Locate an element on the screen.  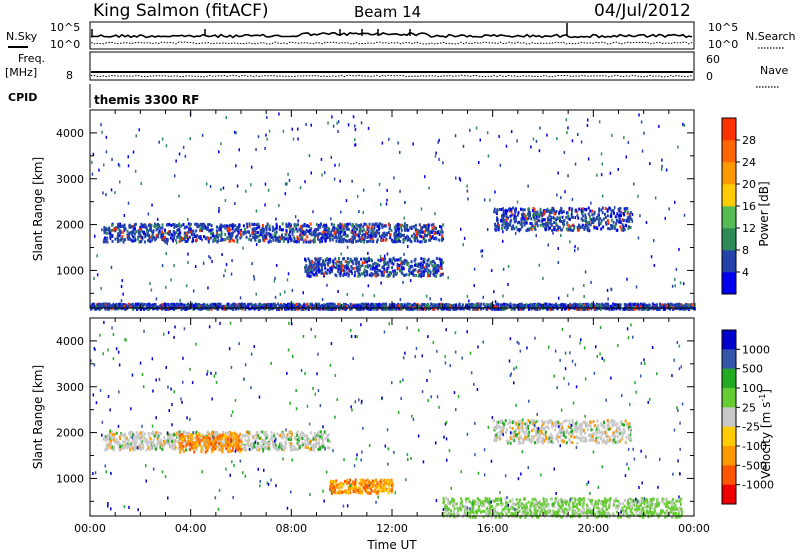
cpid-value: themis 3300 RF is located at coordinates (146, 100).